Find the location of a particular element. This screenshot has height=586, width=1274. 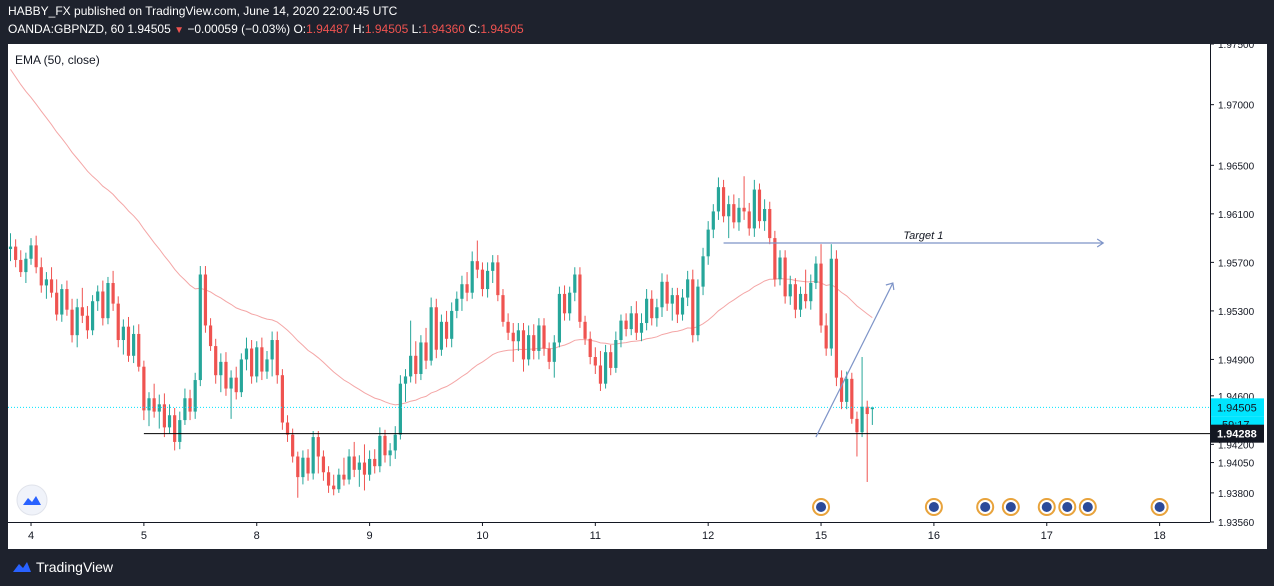

tradingview-badge is located at coordinates (32, 500).